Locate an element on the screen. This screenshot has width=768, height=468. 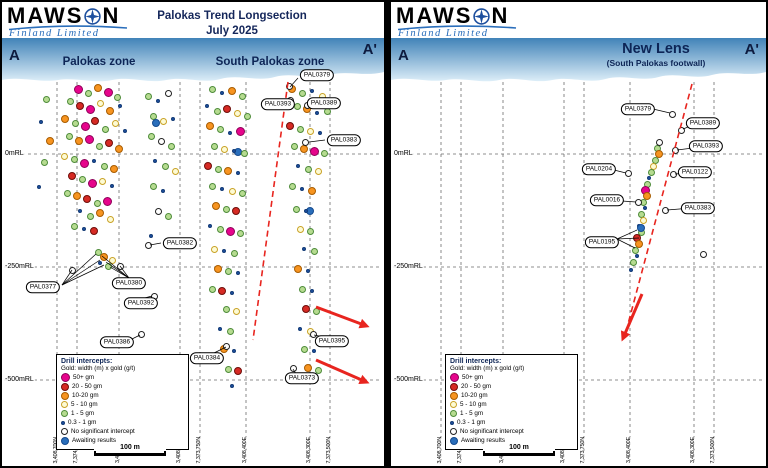
drill-hole-label: PAL0377 is located at coordinates (43, 287).